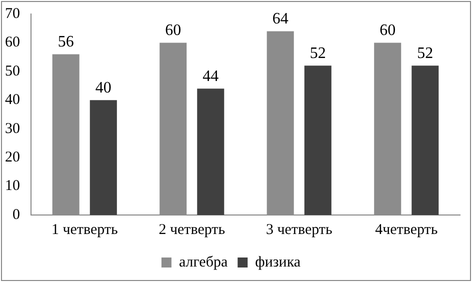 The width and height of the screenshot is (474, 284). Describe the element at coordinates (12, 128) in the screenshot. I see `y-tick-label: 30` at that location.